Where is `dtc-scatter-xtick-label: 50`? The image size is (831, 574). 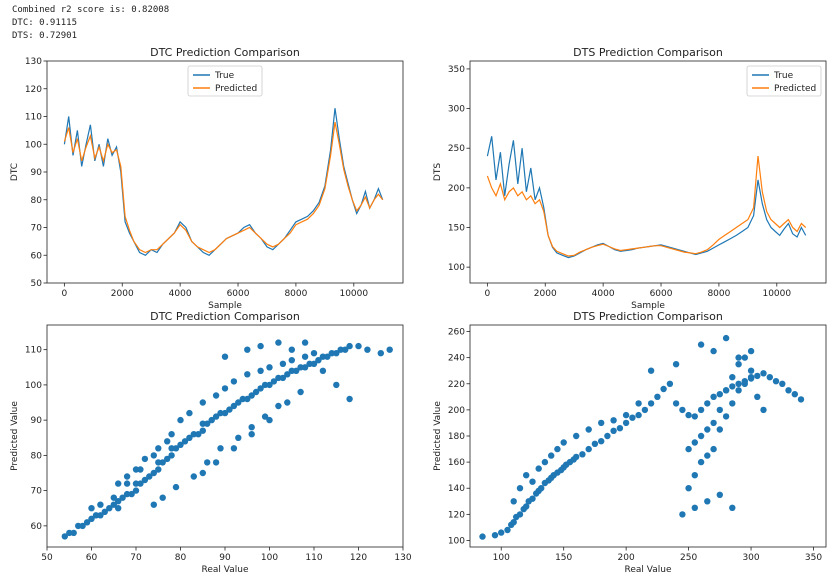 dtc-scatter-xtick-label: 50 is located at coordinates (47, 558).